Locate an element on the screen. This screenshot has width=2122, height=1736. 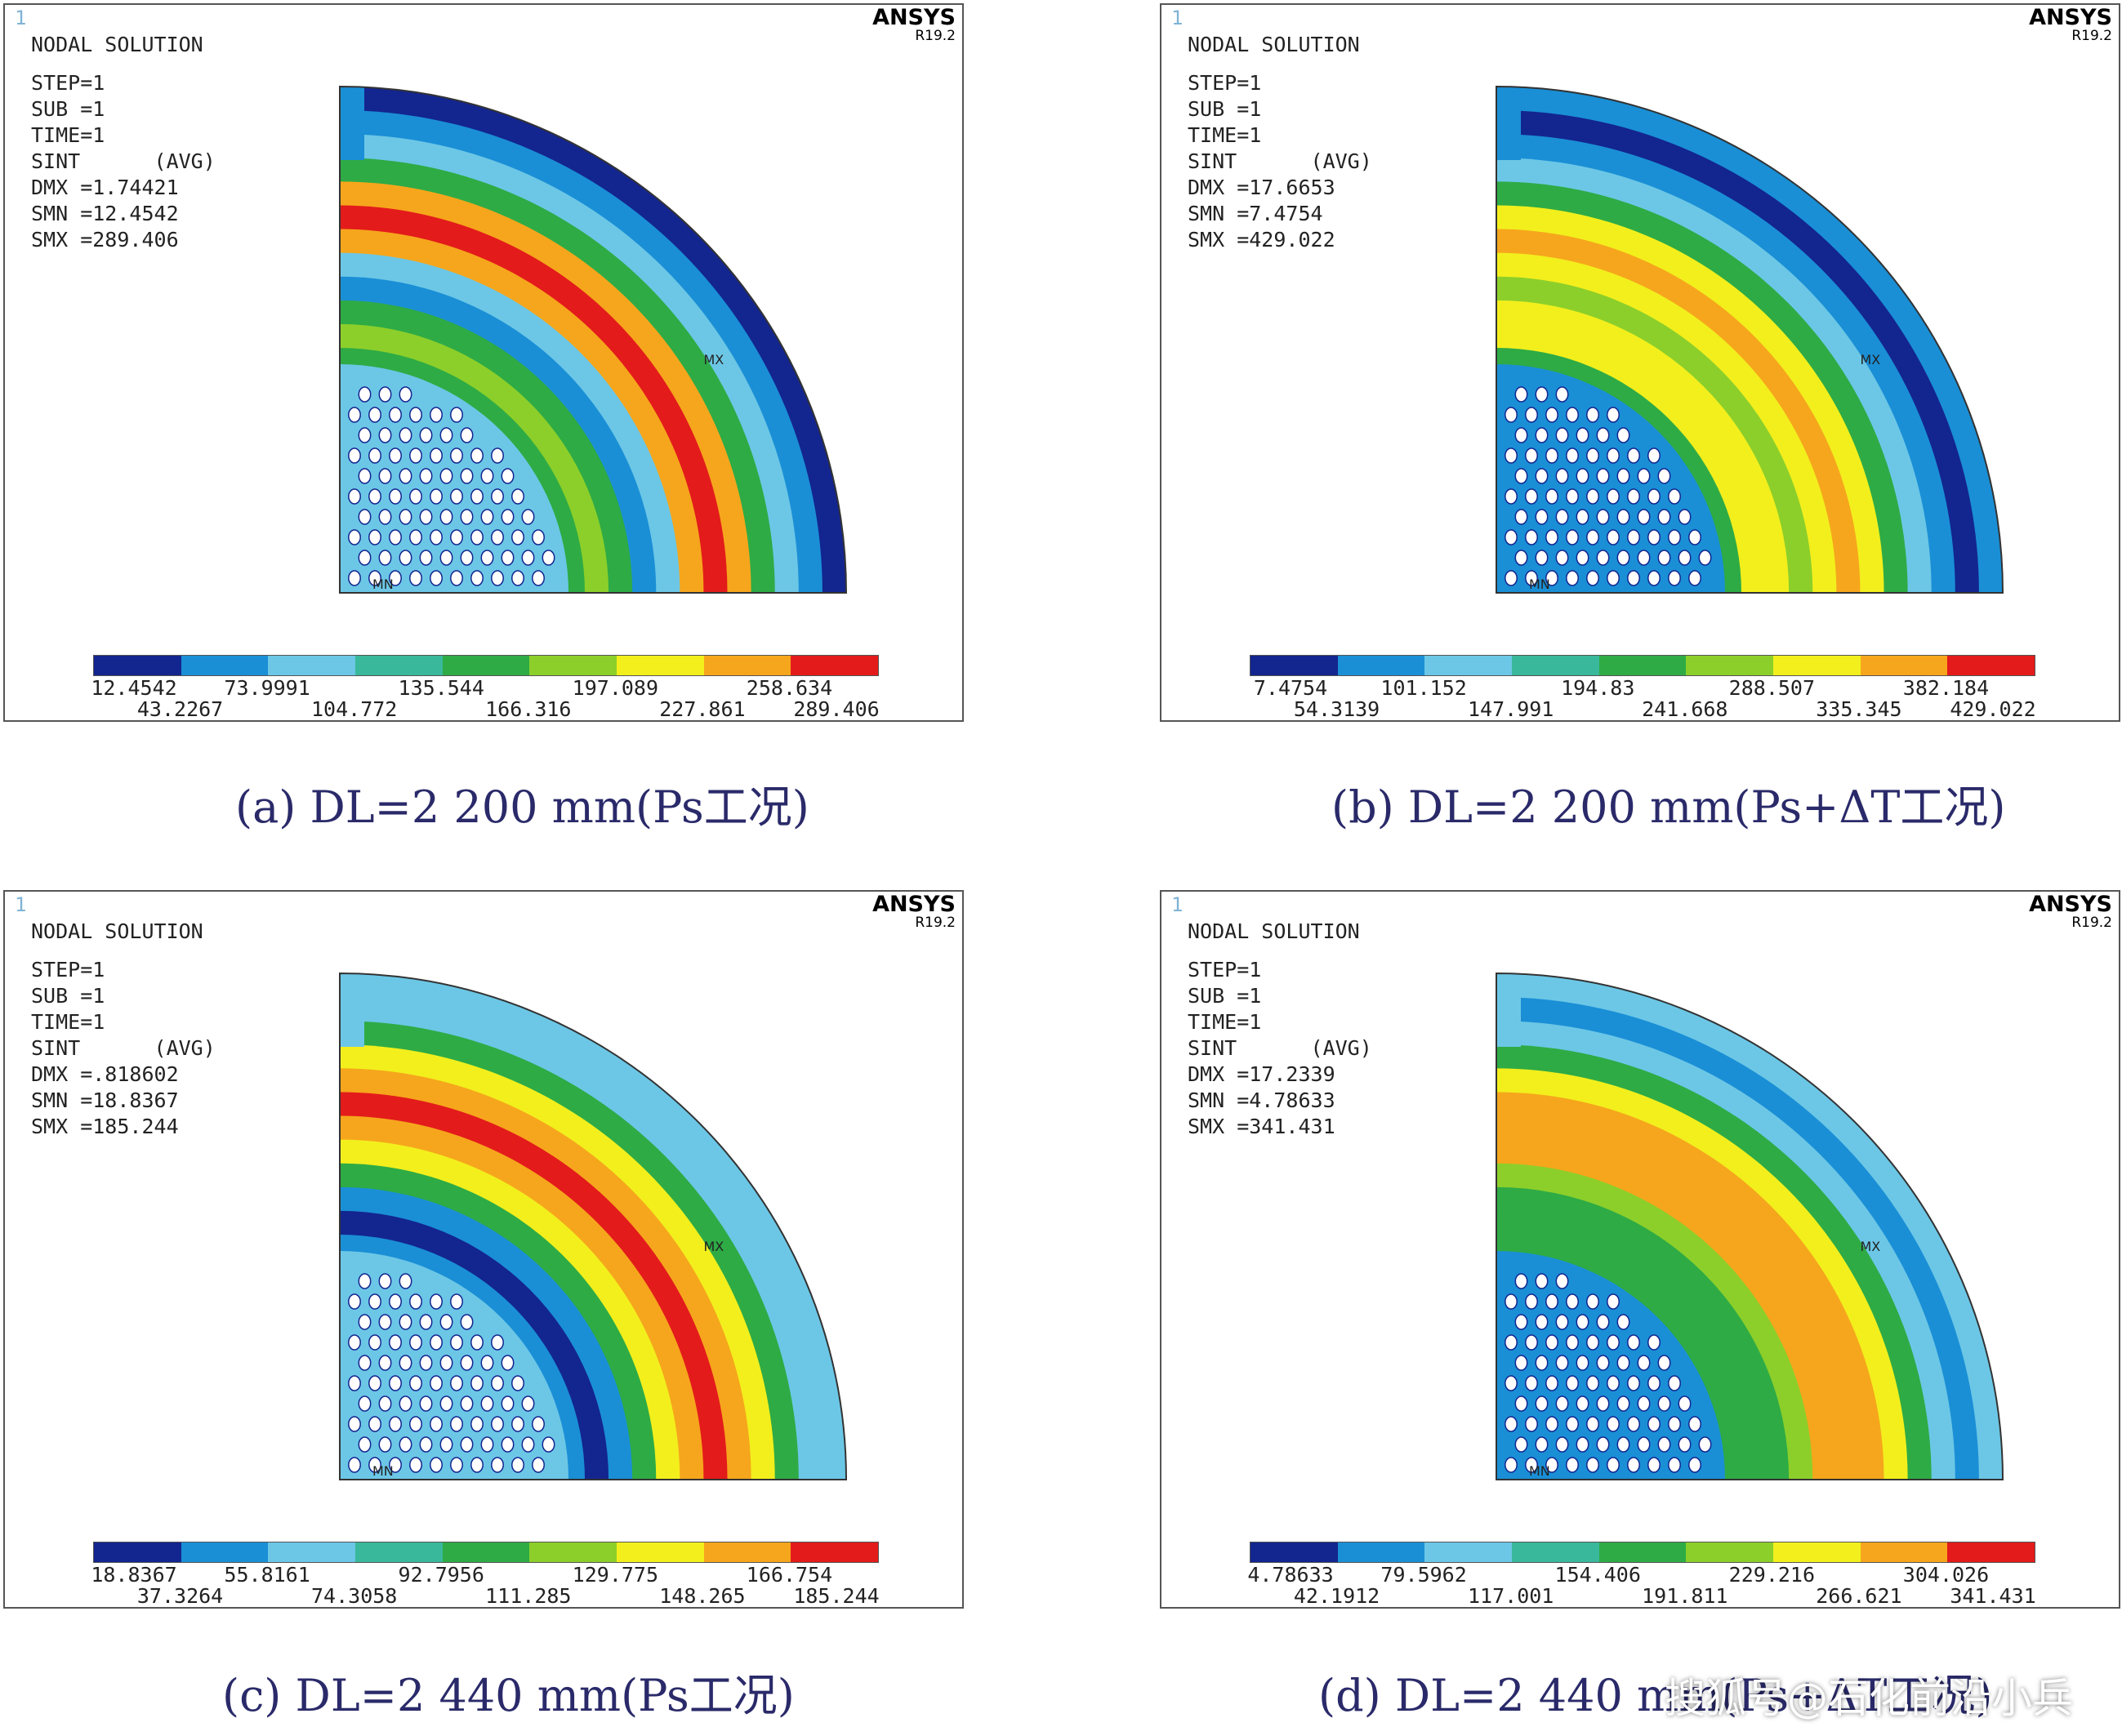
legend-value-bottom: 147.991 is located at coordinates (1510, 709).